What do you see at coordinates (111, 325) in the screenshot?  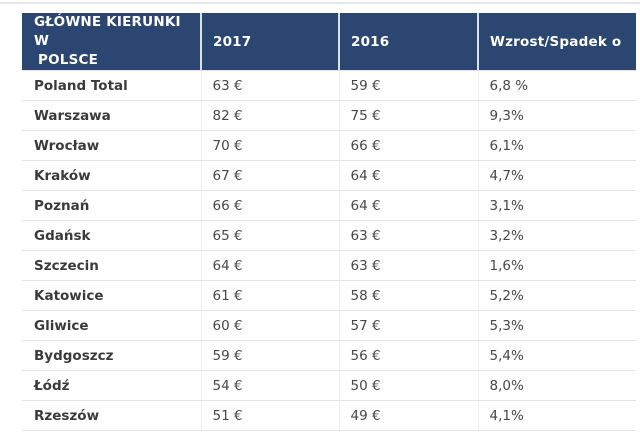 I see `destination-cell: Gliwice` at bounding box center [111, 325].